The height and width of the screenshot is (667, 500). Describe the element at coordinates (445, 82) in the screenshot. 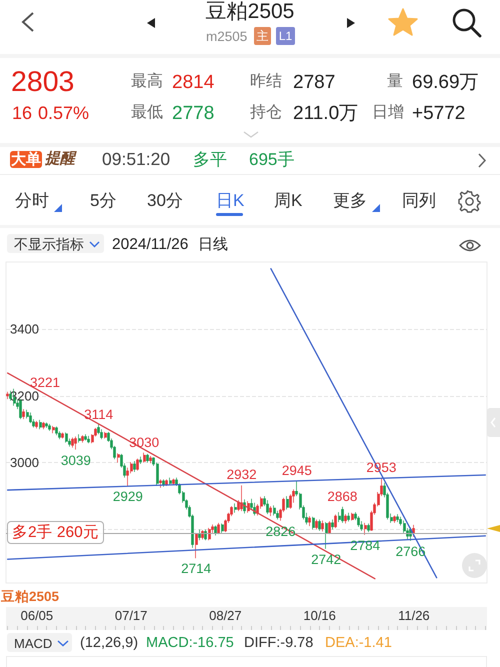

I see `text: 69.69万` at that location.